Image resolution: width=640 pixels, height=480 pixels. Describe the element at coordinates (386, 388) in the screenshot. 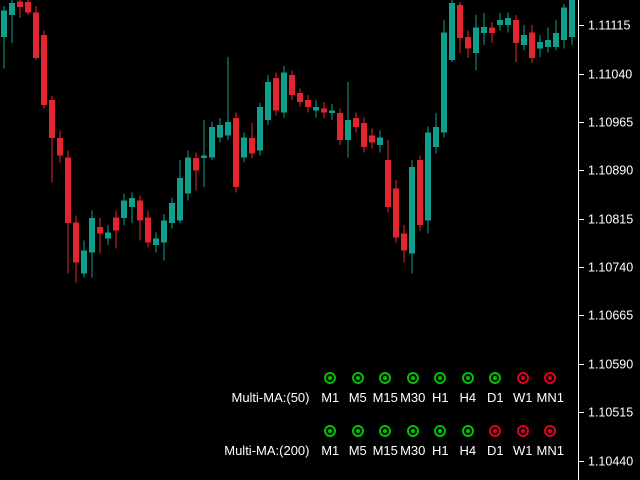

I see `timeframe-column: M15` at that location.